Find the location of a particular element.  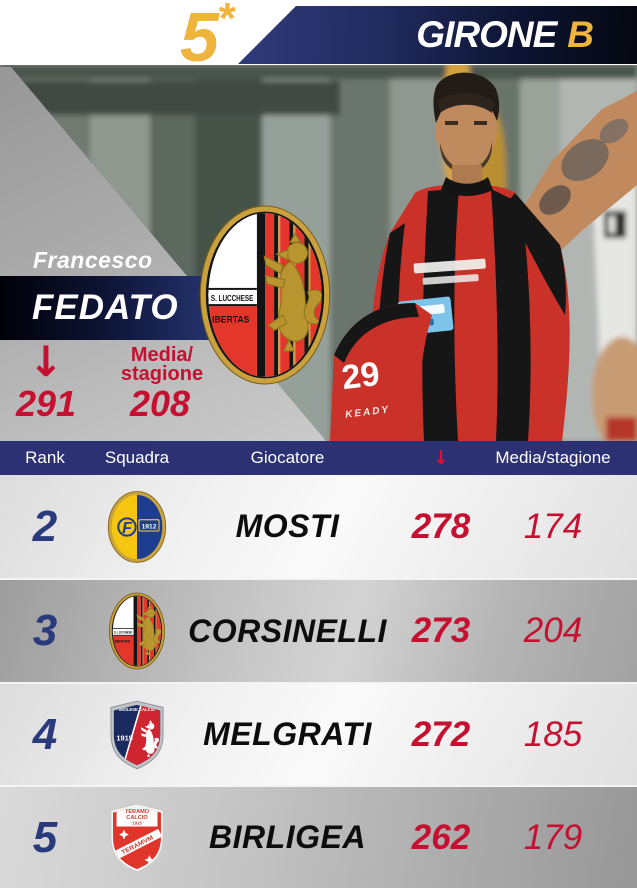

row-player: CORSINELLI is located at coordinates (287, 630).